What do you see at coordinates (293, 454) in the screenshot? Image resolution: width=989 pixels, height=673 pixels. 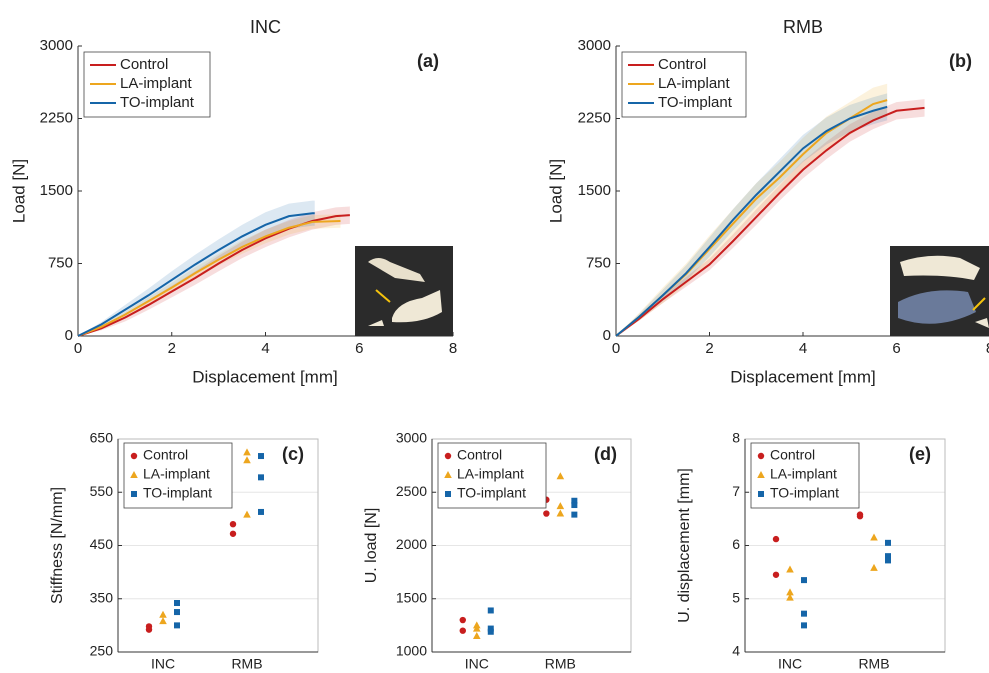 I see `panel-label: (c)` at bounding box center [293, 454].